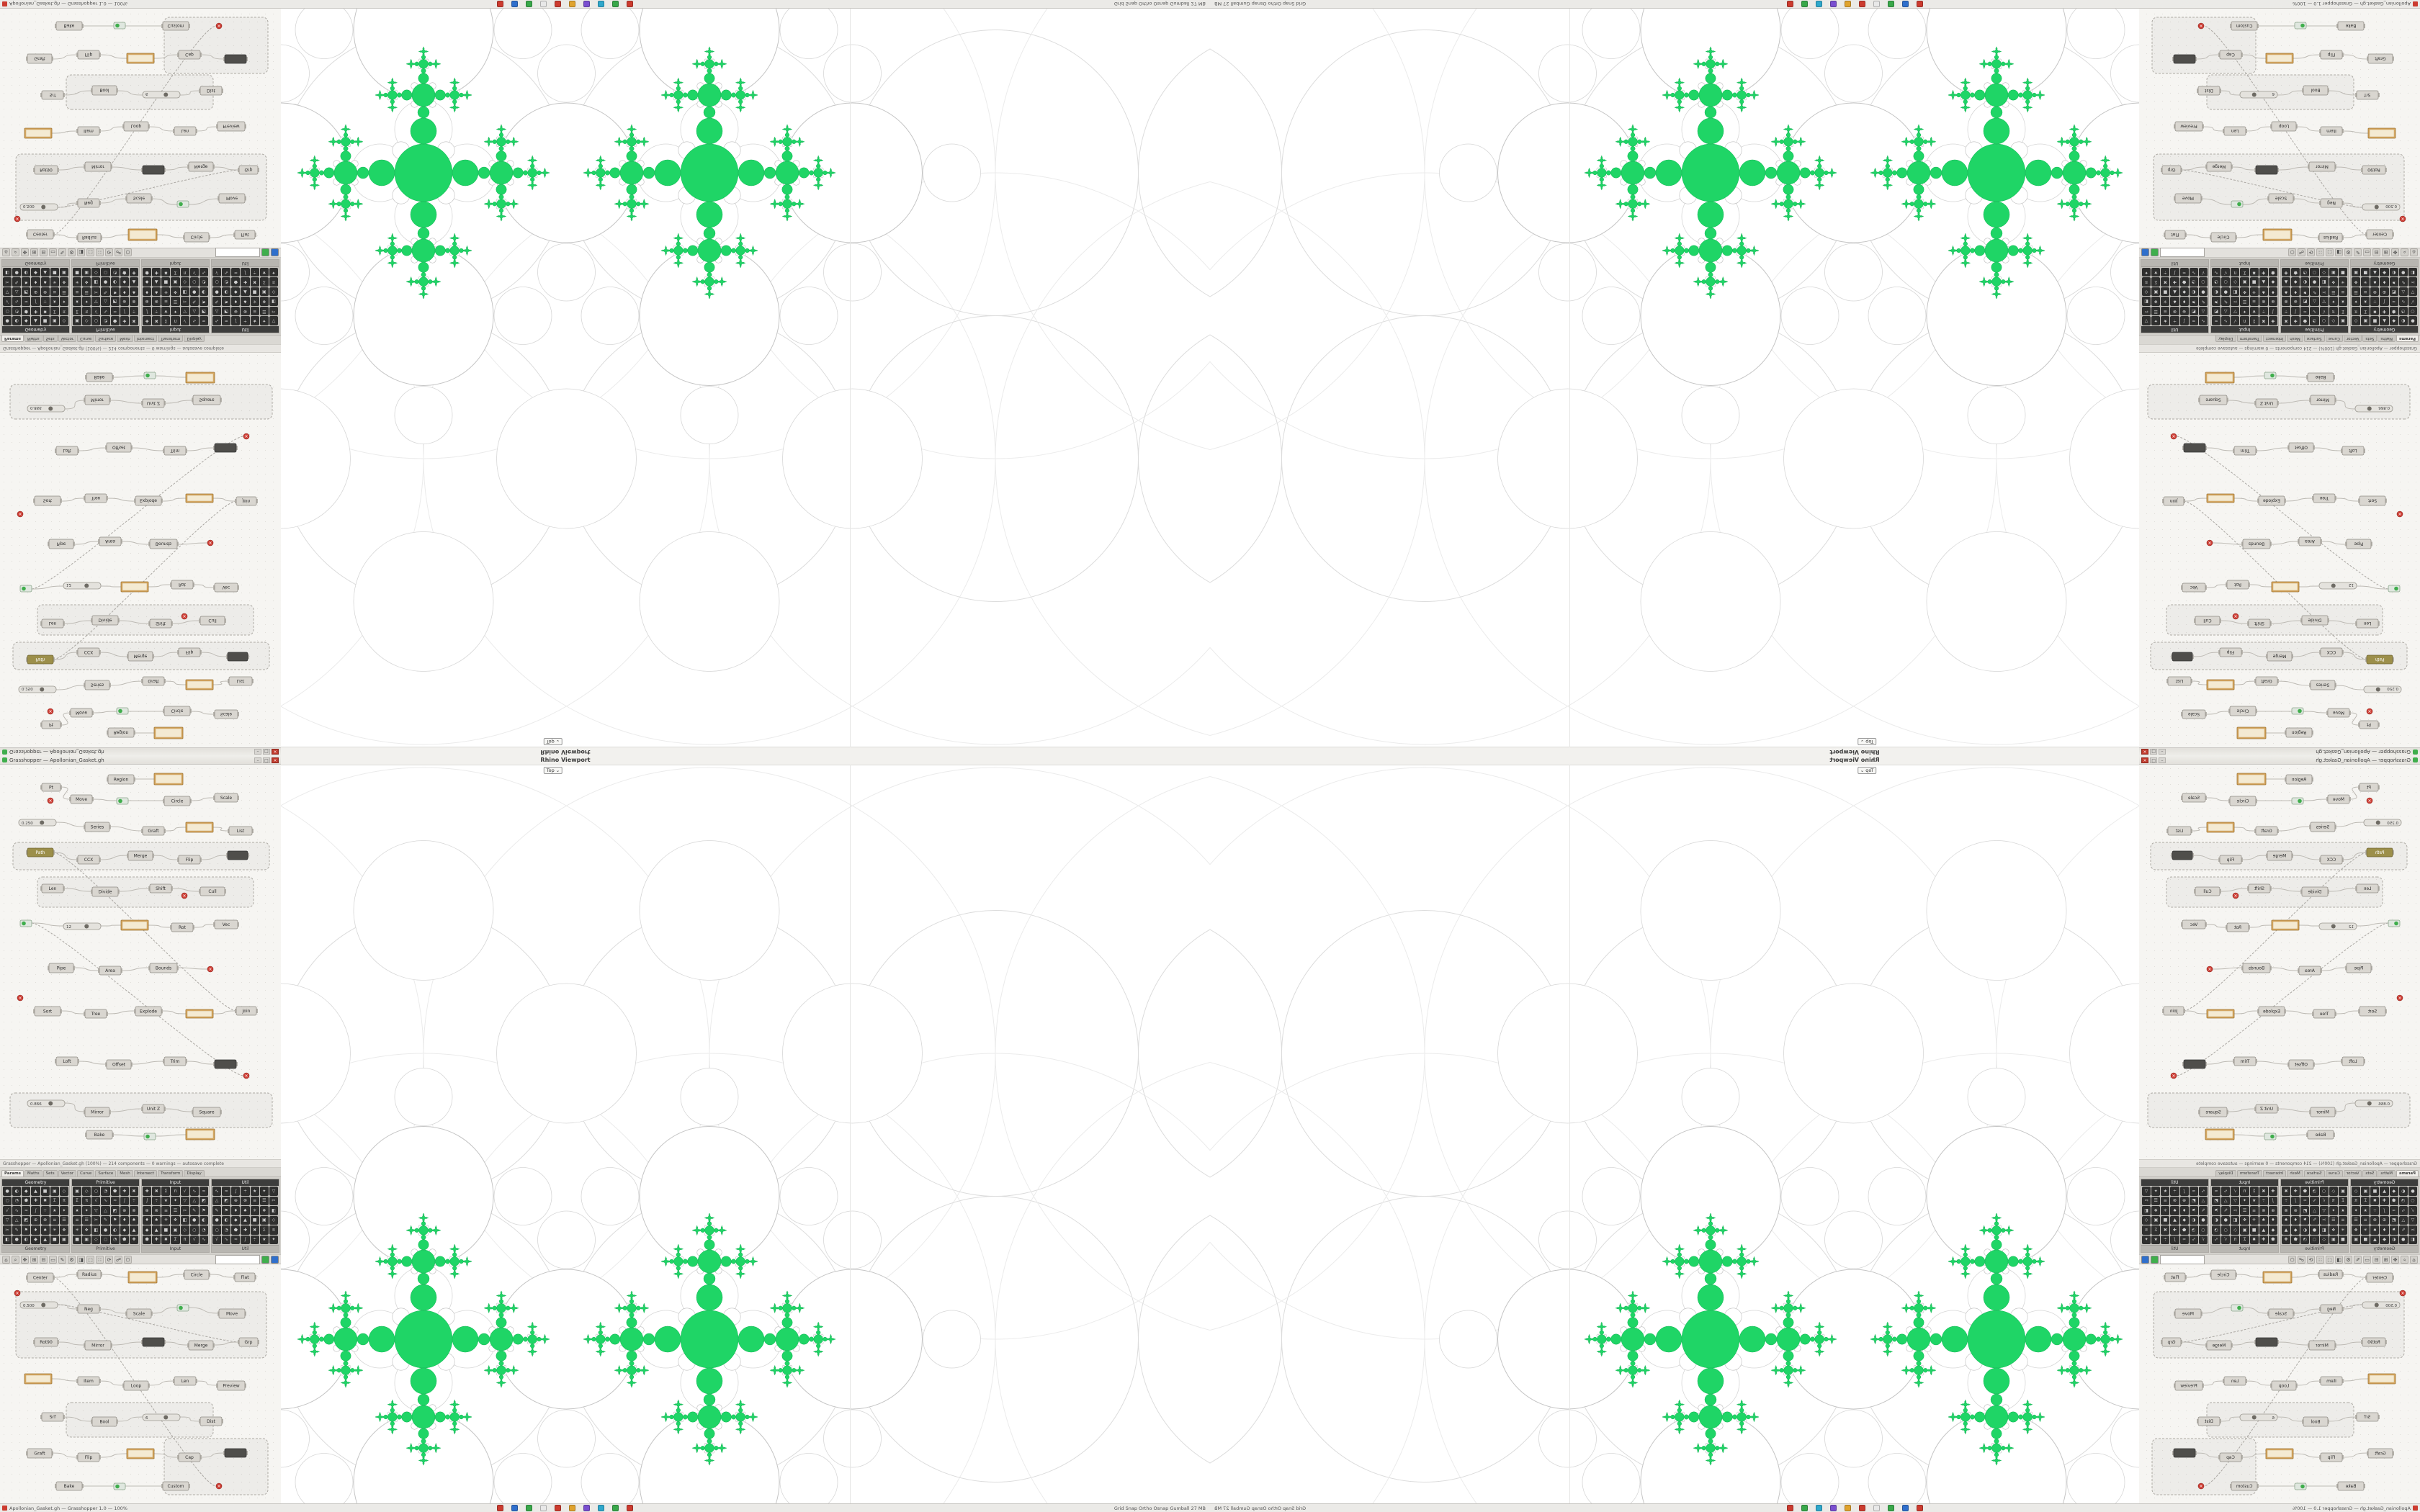 The width and height of the screenshot is (2420, 1512). What do you see at coordinates (2358, 968) in the screenshot?
I see `gh-component: Pipe` at bounding box center [2358, 968].